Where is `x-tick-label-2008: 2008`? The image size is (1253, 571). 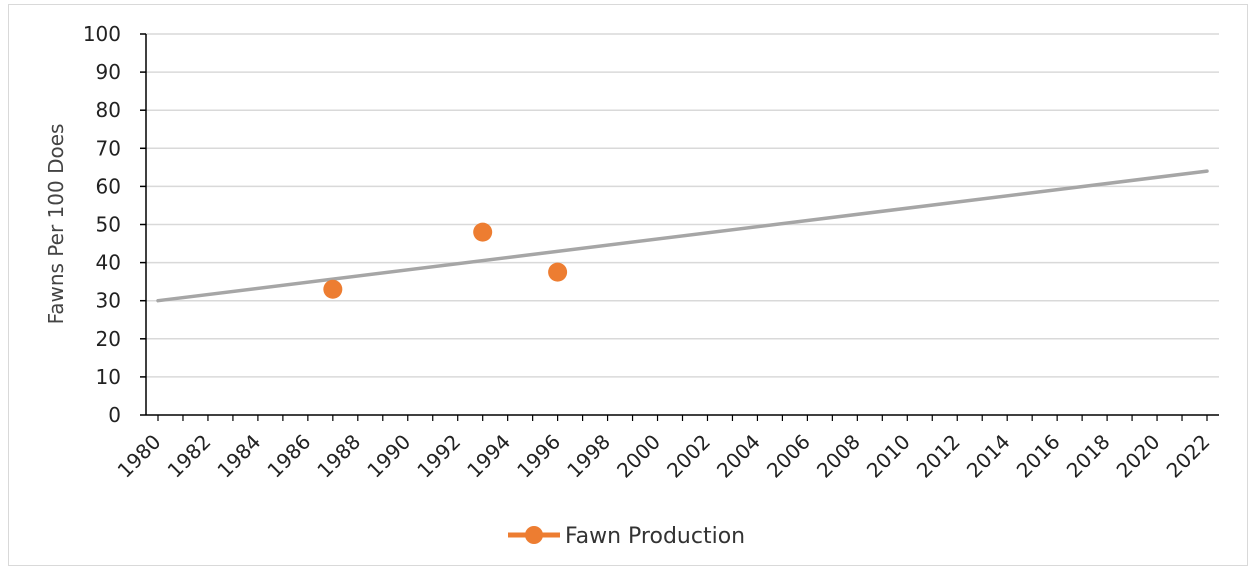
x-tick-label-2008: 2008 is located at coordinates (838, 456).